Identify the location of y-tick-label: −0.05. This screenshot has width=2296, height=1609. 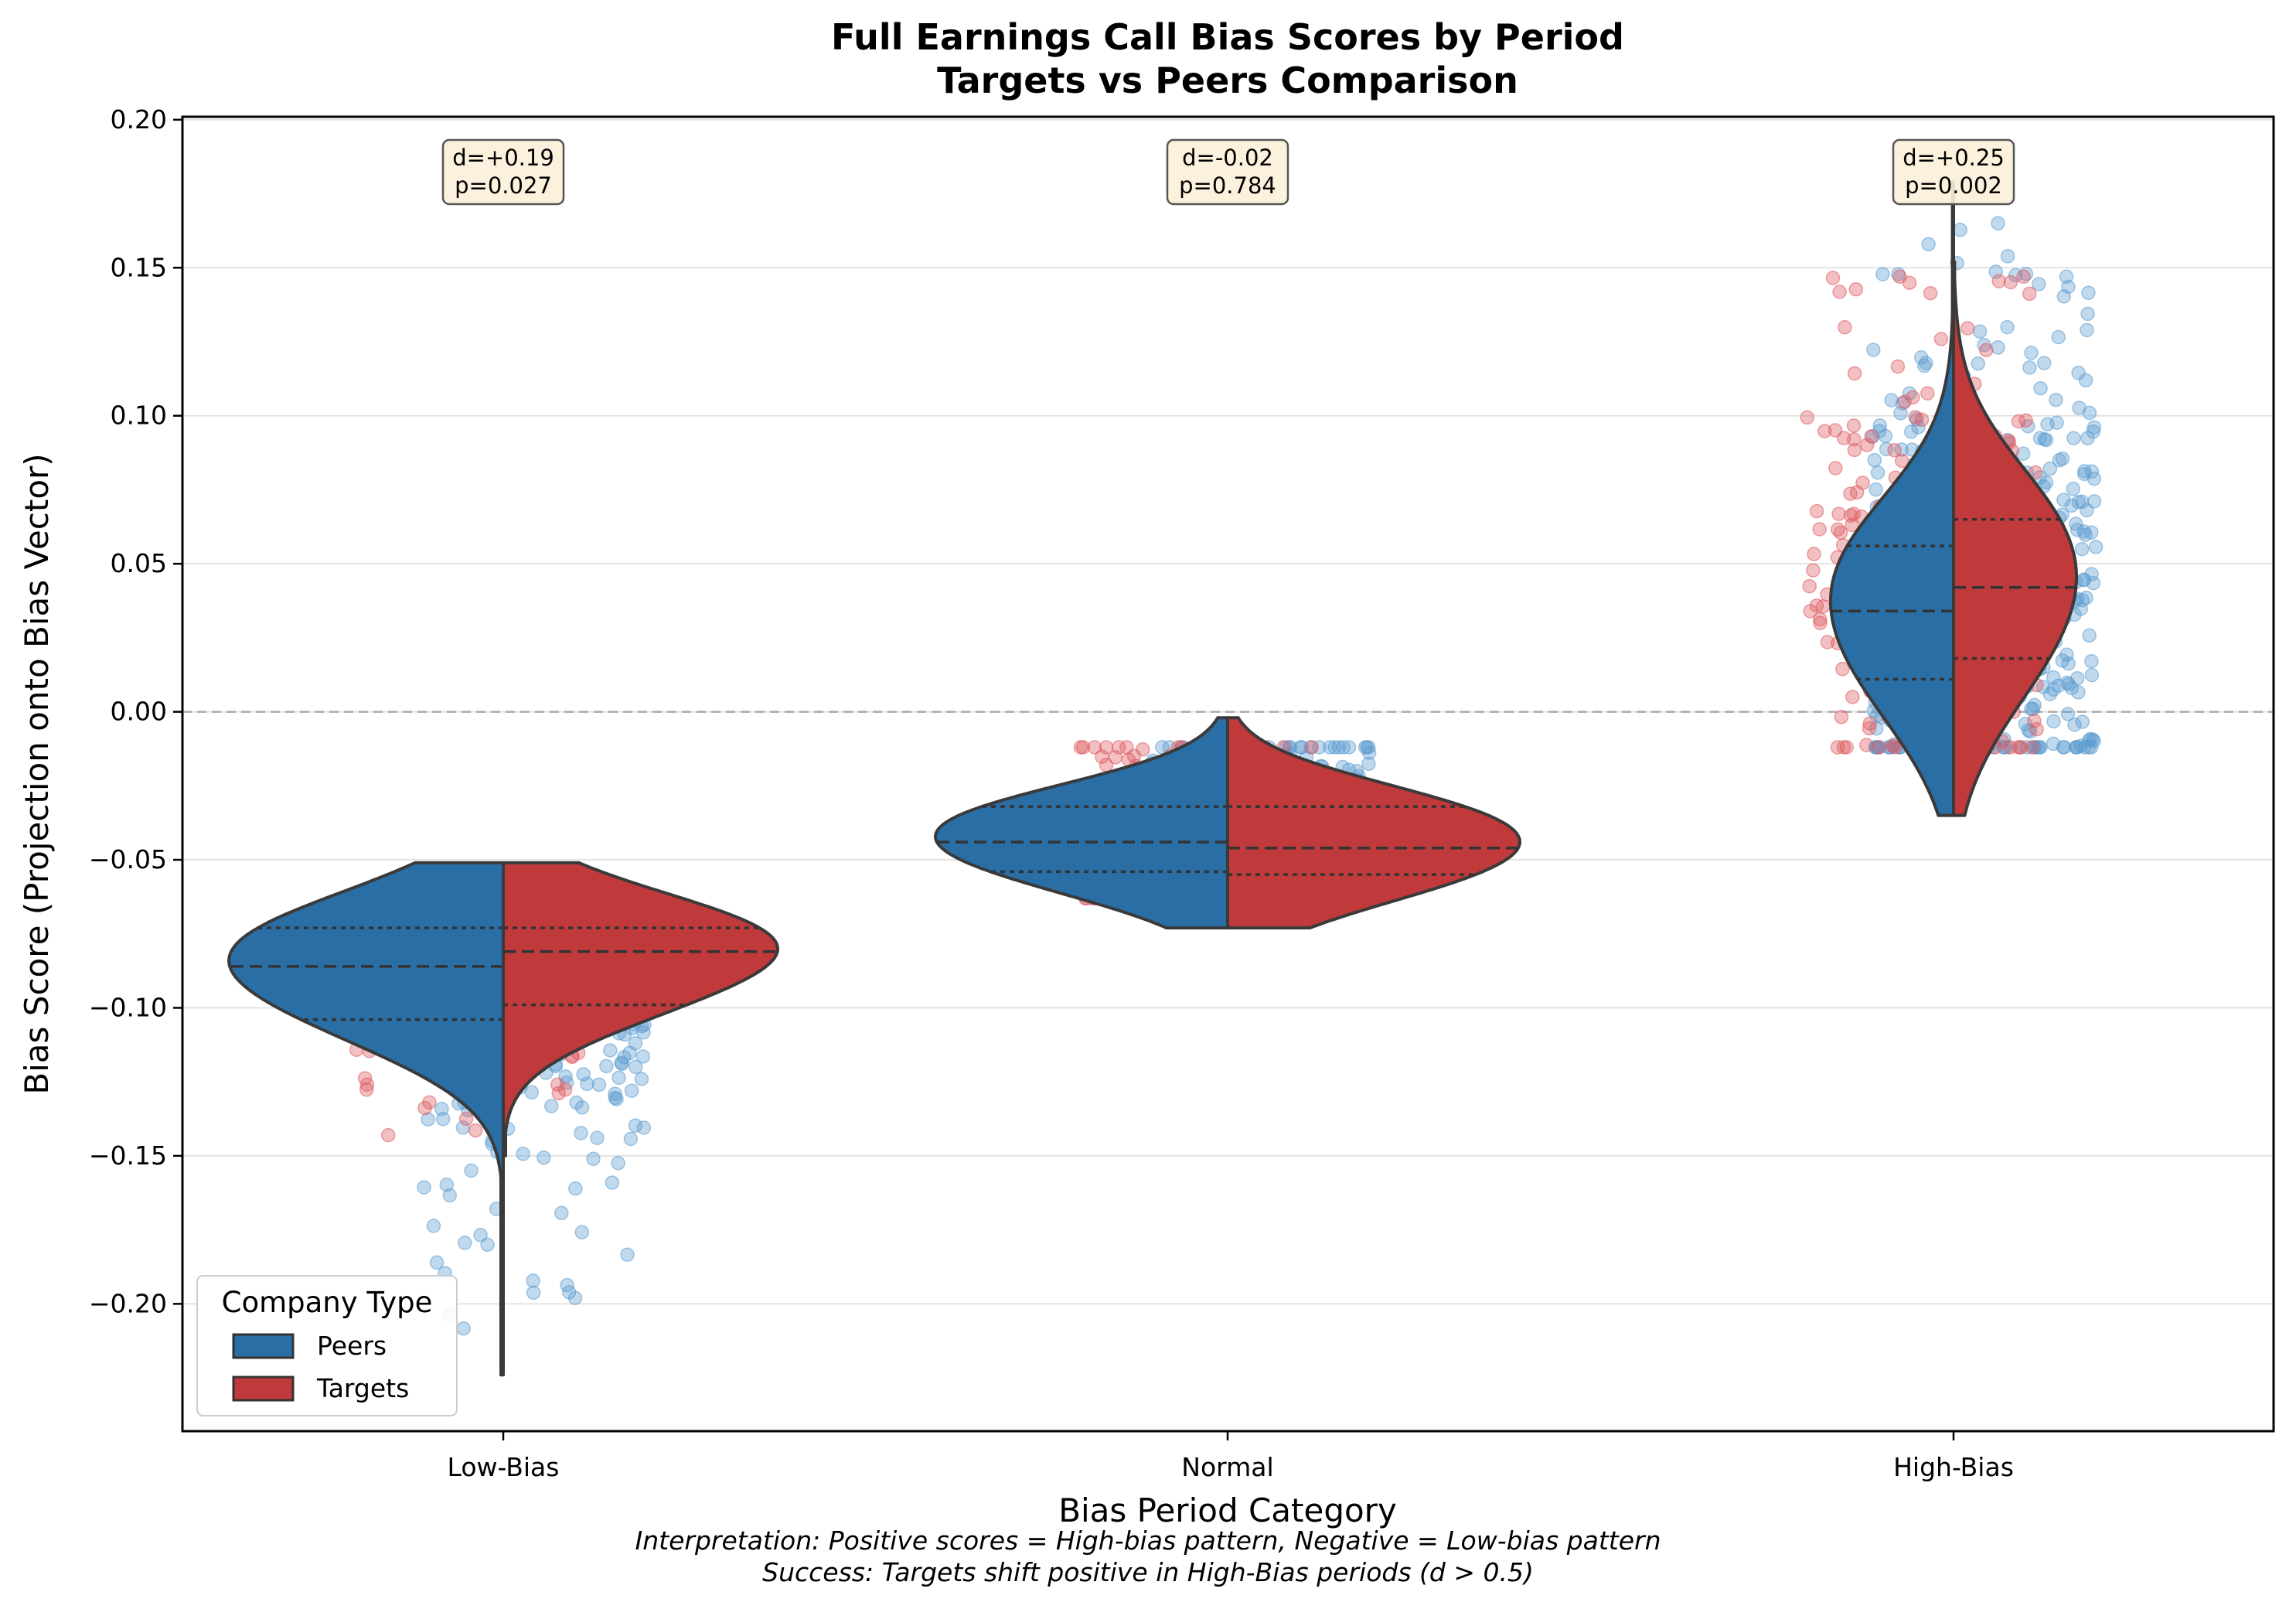
(128, 859).